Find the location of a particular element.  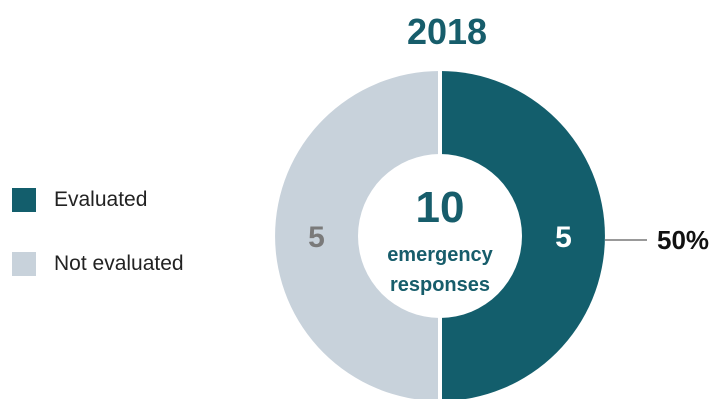

legend-item-not-evaluated: Not evaluated is located at coordinates (98, 264).